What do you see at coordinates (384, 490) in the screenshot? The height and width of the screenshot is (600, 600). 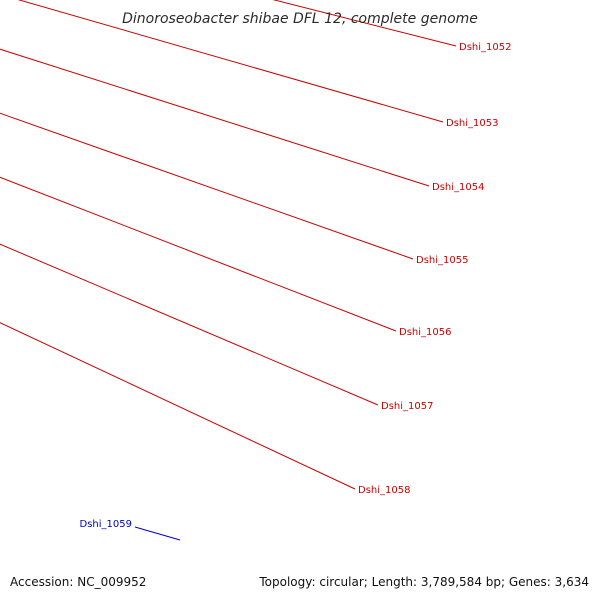 I see `gene-label-dshi_1058: Dshi_1058` at bounding box center [384, 490].